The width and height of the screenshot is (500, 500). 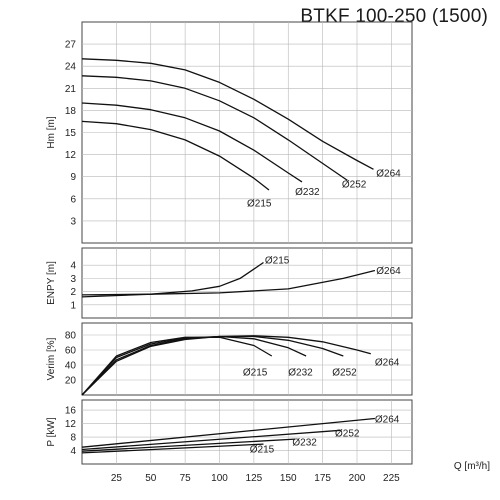 I want to click on npsh-curve-d215, so click(x=172, y=279).